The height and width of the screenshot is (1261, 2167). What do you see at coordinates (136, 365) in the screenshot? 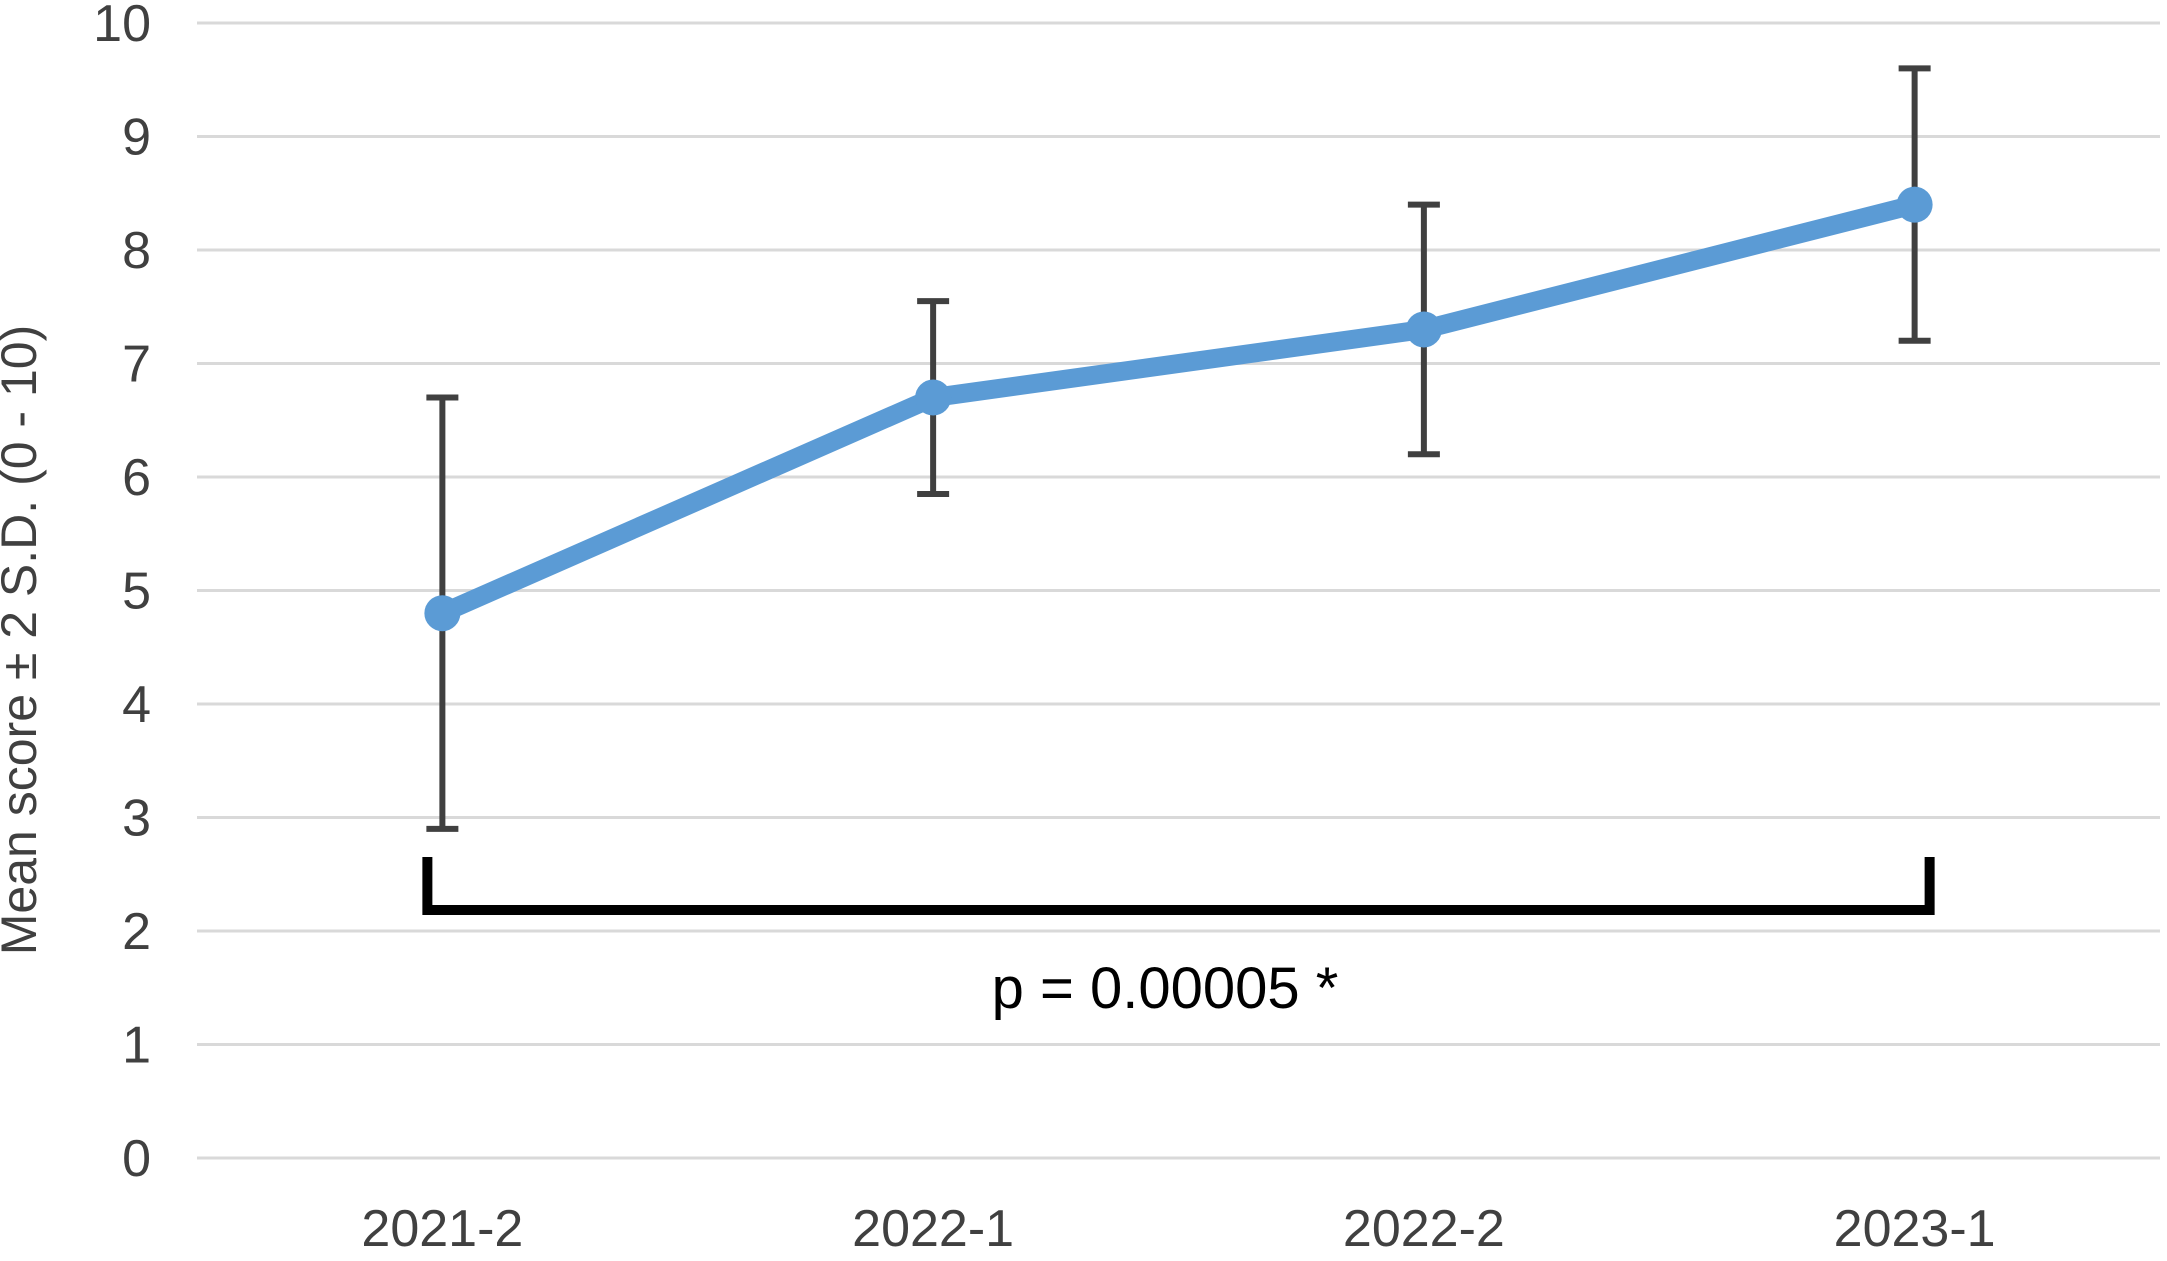
I see `y-tick-label: 7` at bounding box center [136, 365].